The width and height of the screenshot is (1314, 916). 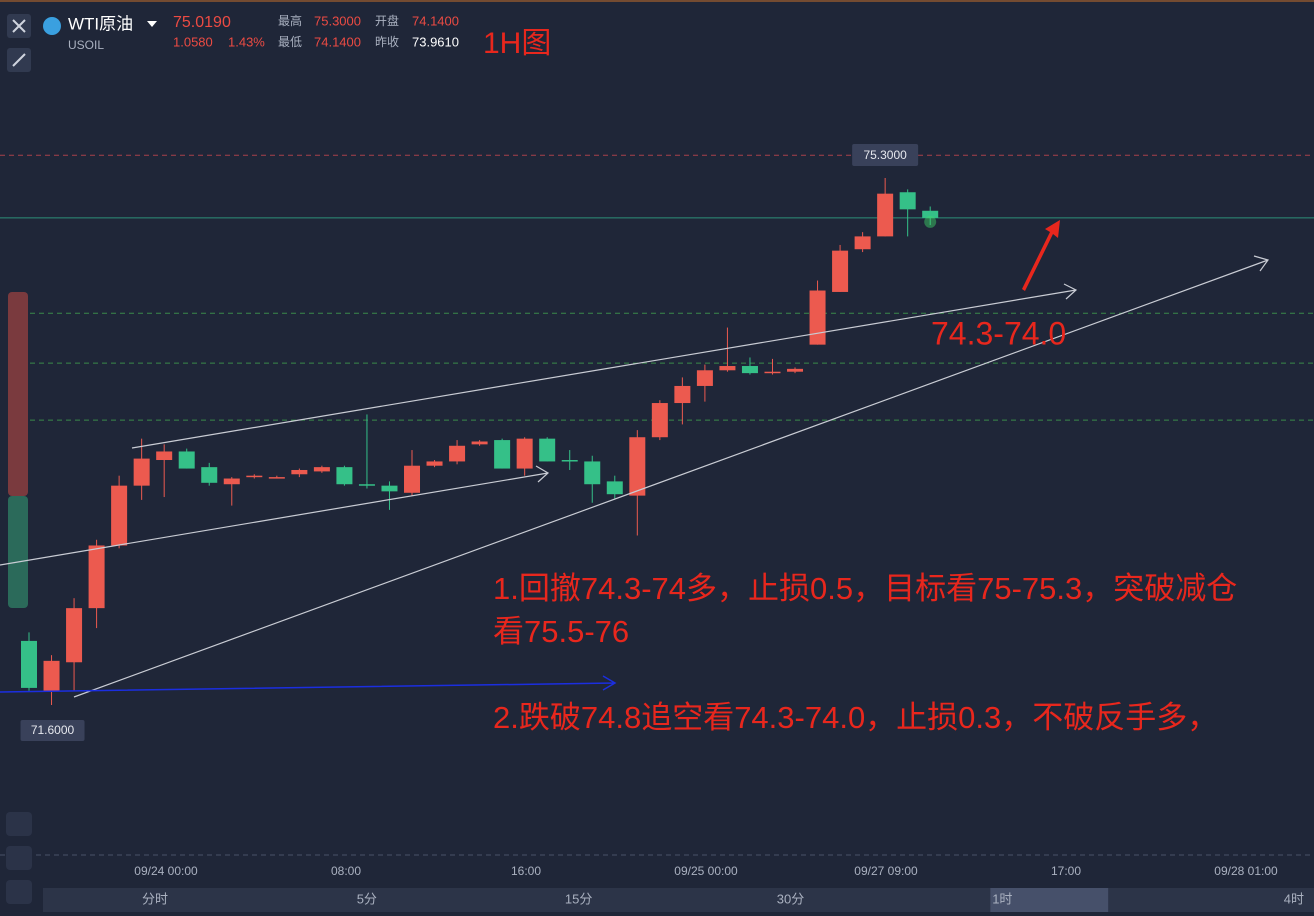 What do you see at coordinates (346, 871) in the screenshot?
I see `x-tick-label: 08:00` at bounding box center [346, 871].